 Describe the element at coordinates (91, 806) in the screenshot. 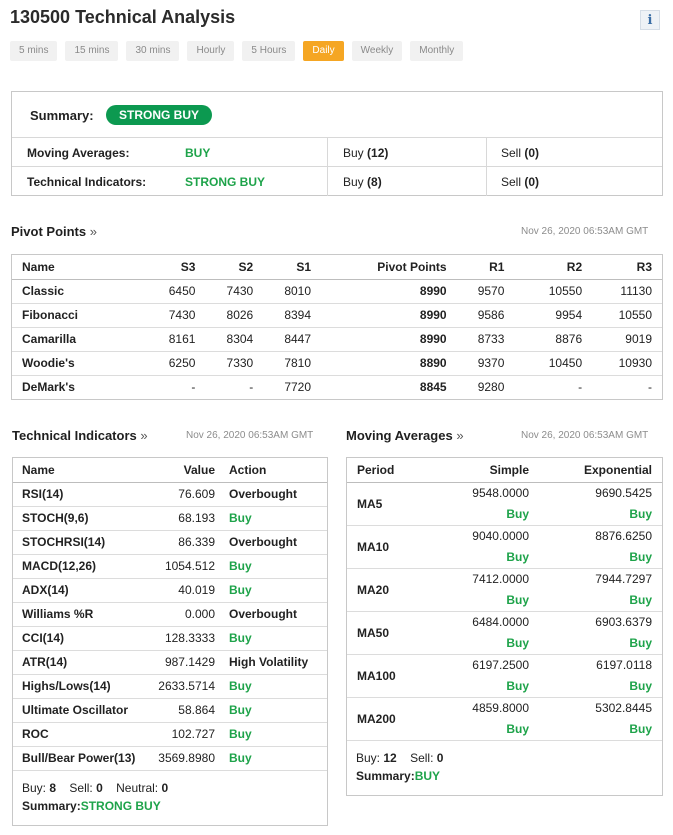

I see `technical-summary: Summary:STRONG BUY` at that location.